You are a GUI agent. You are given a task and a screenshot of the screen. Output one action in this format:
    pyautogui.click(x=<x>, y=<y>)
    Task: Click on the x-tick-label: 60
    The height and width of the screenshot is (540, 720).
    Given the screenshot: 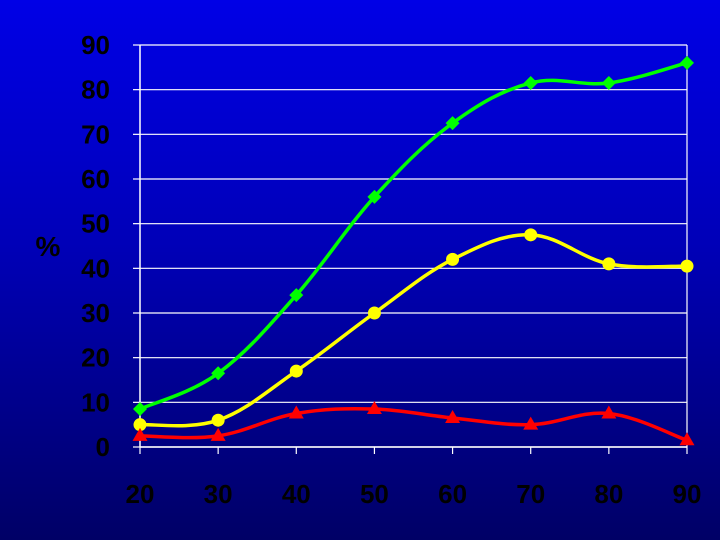 What is the action you would take?
    pyautogui.click(x=452, y=494)
    